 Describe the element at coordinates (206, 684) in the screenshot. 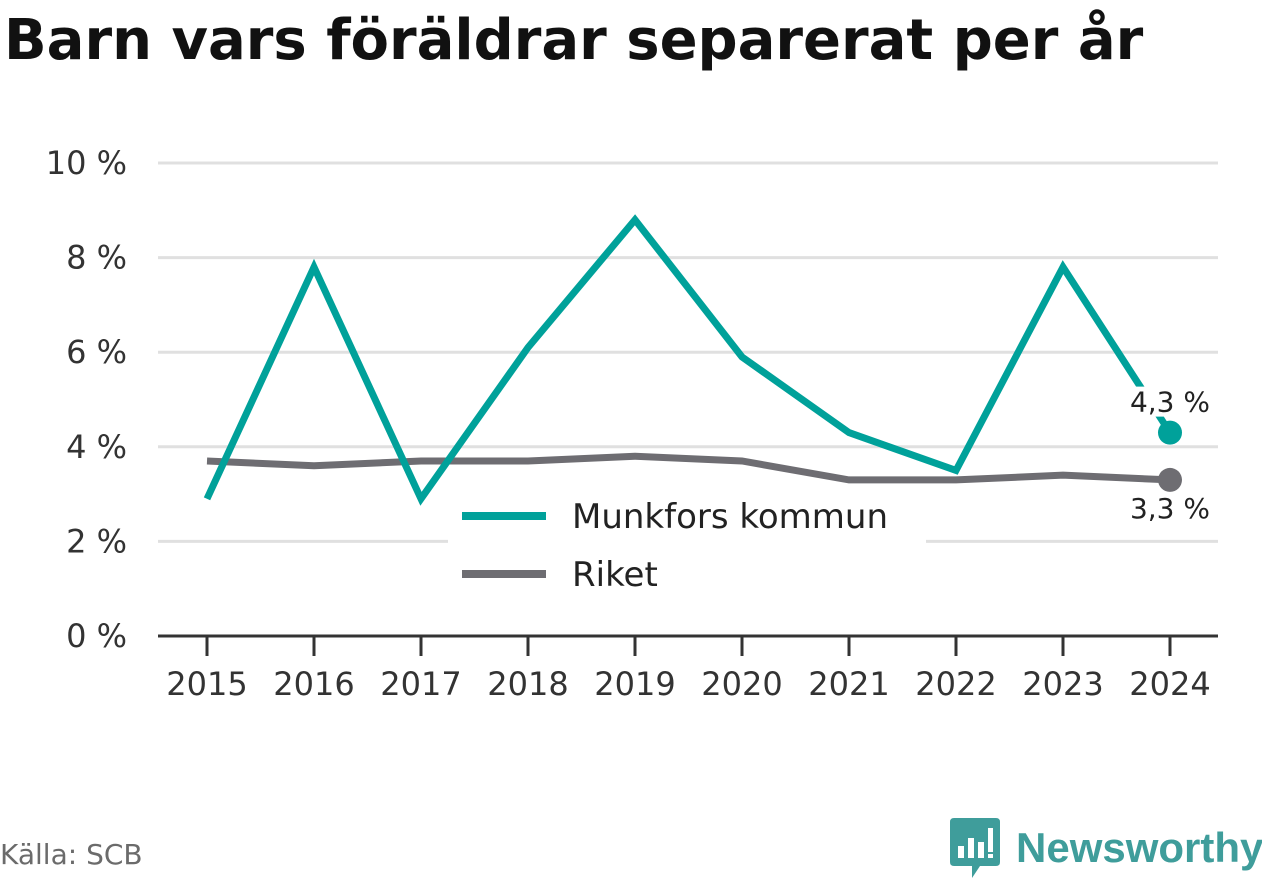

I see `x-tick-label: 2015` at that location.